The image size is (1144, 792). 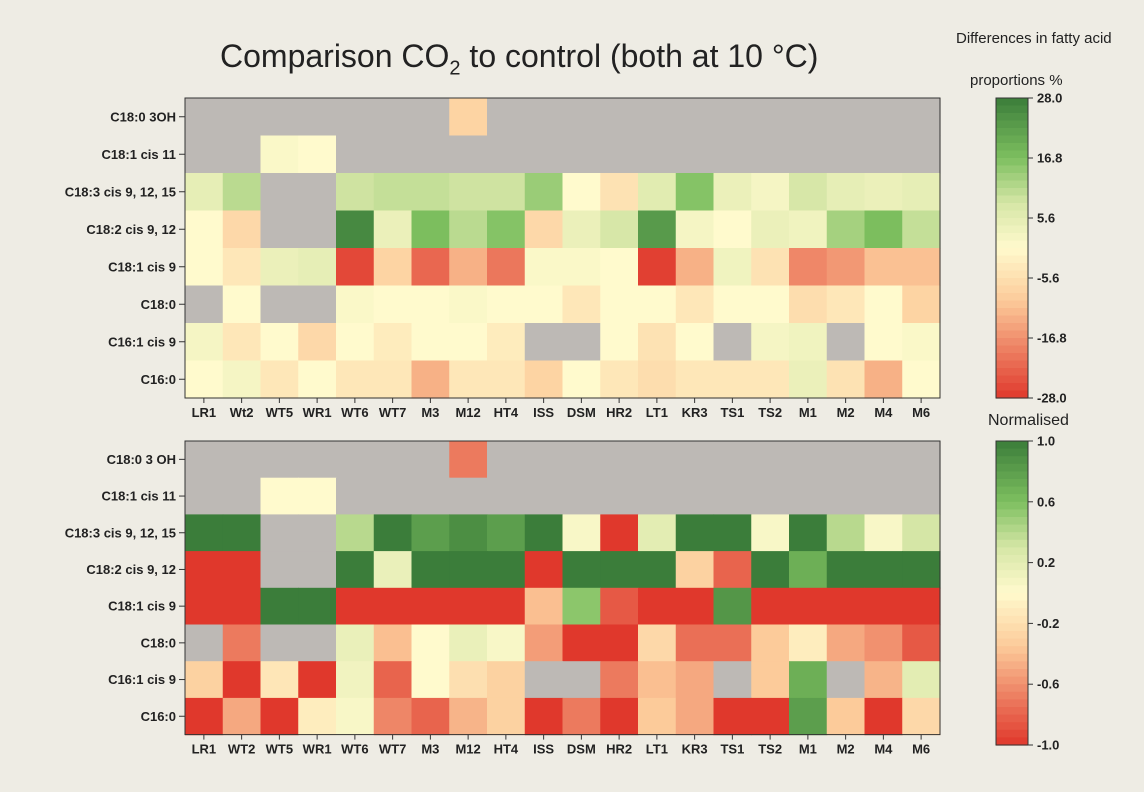 I want to click on column-label: WR1, so click(x=317, y=749).